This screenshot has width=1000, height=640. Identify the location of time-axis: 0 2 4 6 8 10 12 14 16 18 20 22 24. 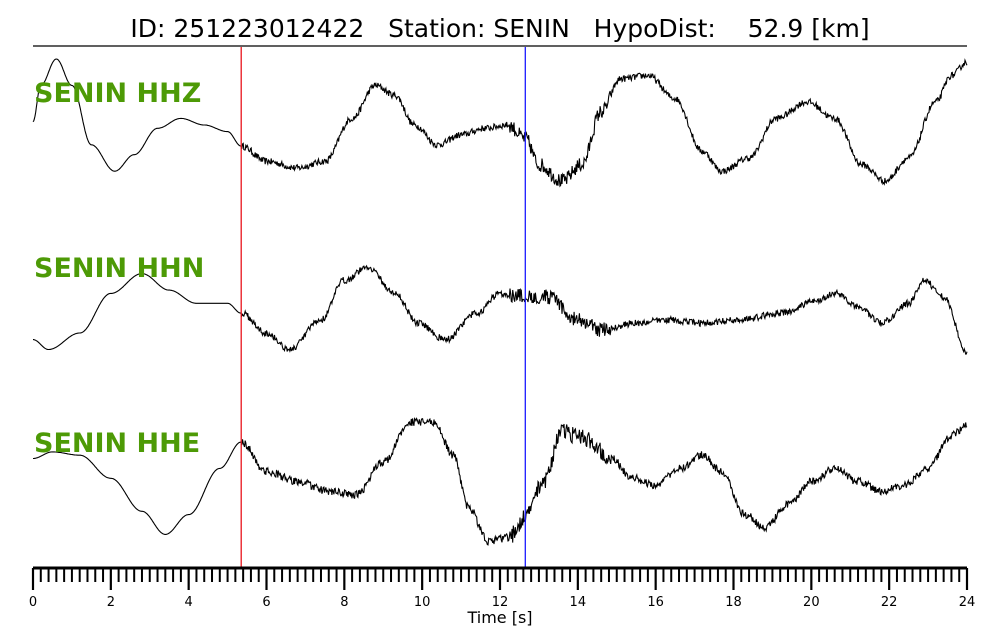
(502, 588).